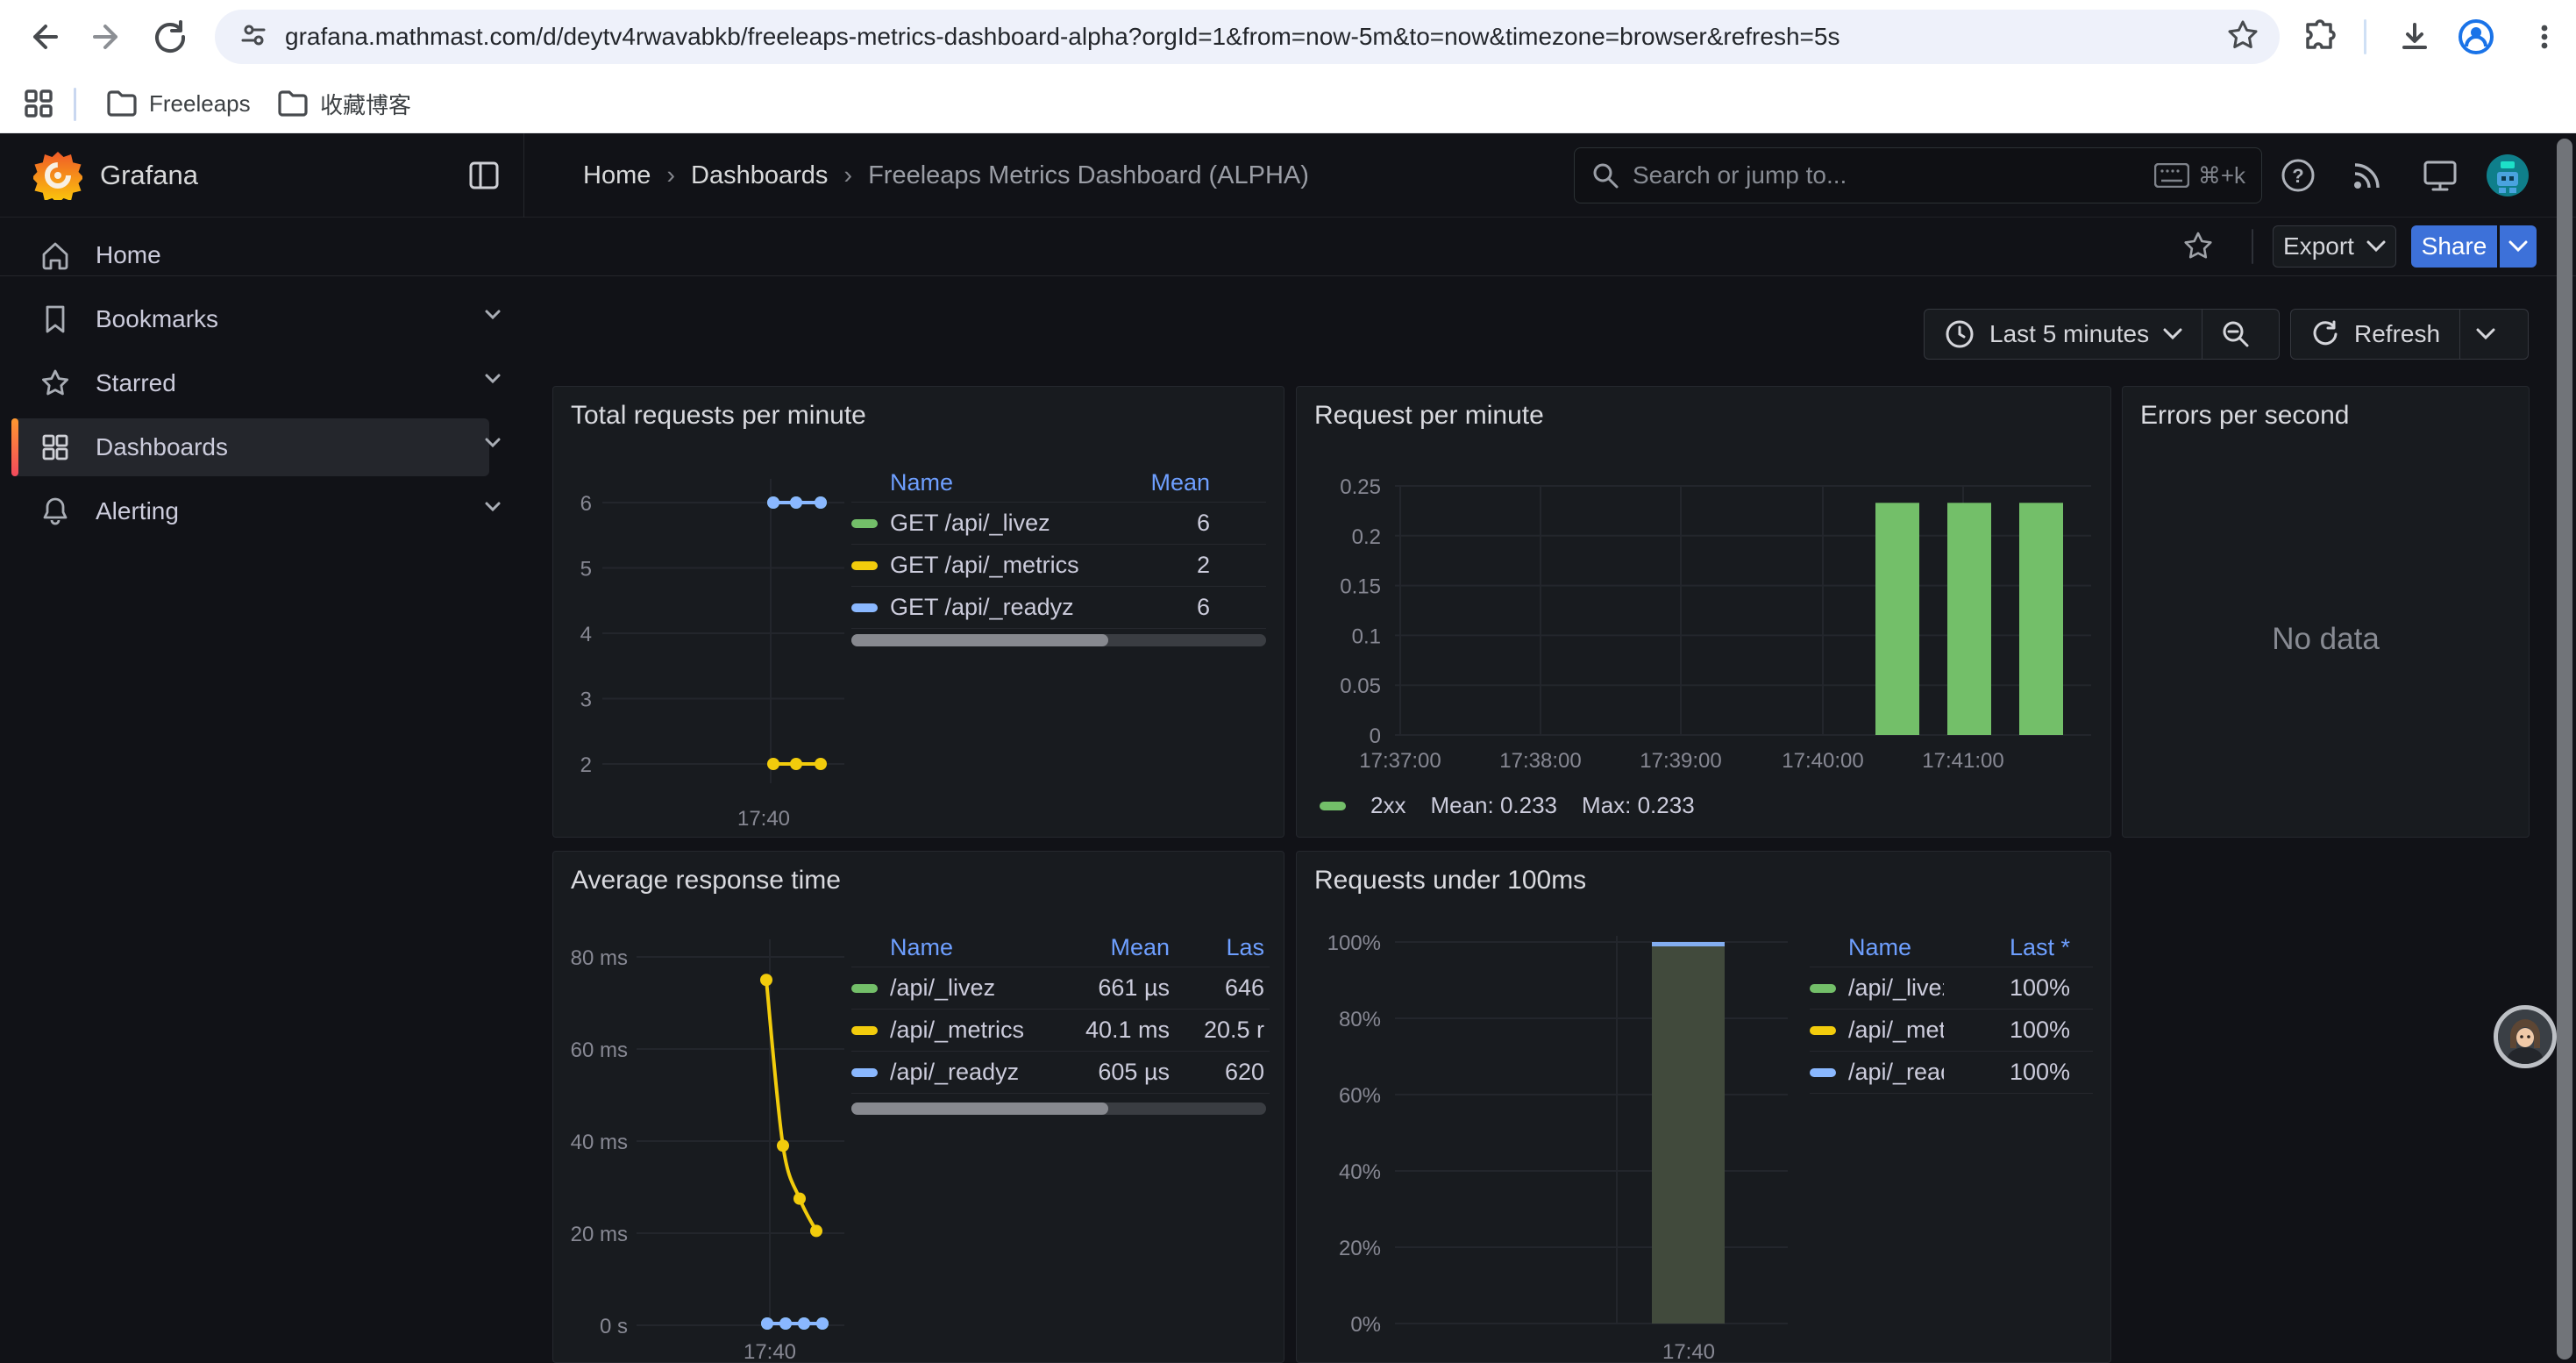 This screenshot has height=1363, width=2576. What do you see at coordinates (200, 103) in the screenshot?
I see `bookmark-label: Freeleaps` at bounding box center [200, 103].